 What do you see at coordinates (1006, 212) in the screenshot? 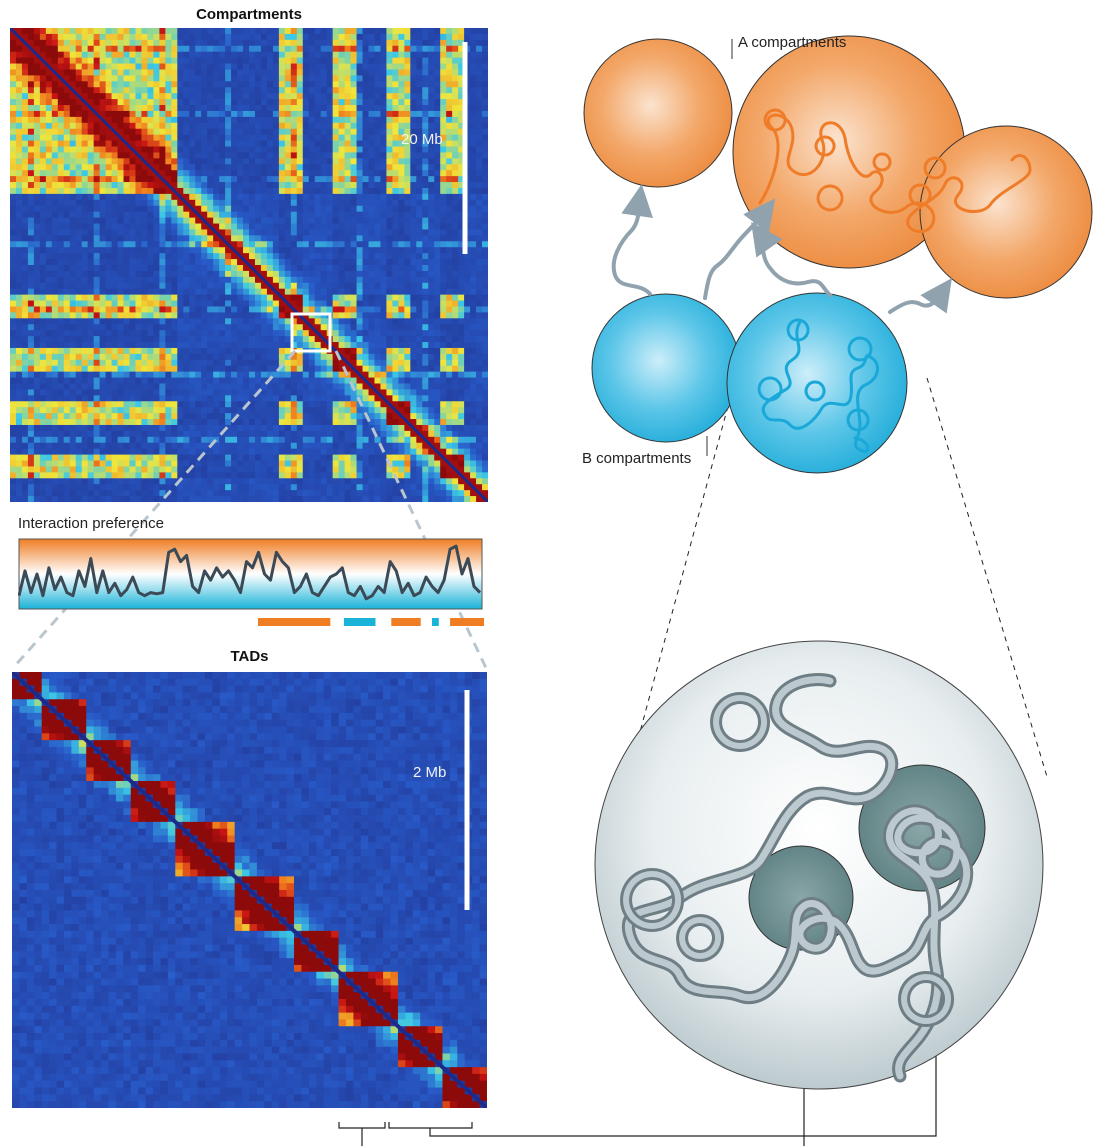
I see `a-compartment-sphere-right` at bounding box center [1006, 212].